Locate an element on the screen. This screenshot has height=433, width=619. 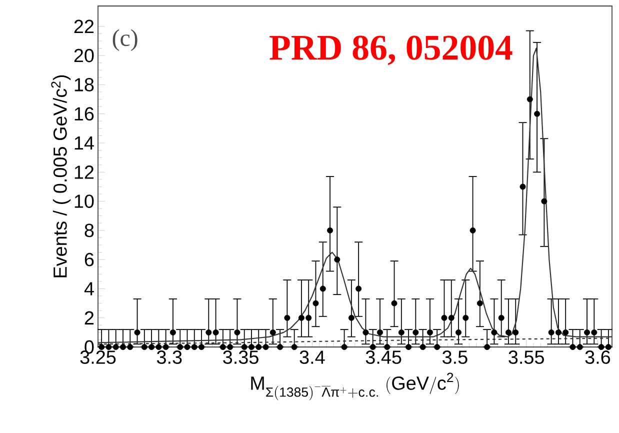
x-tick-label: 3.3 is located at coordinates (169, 357).